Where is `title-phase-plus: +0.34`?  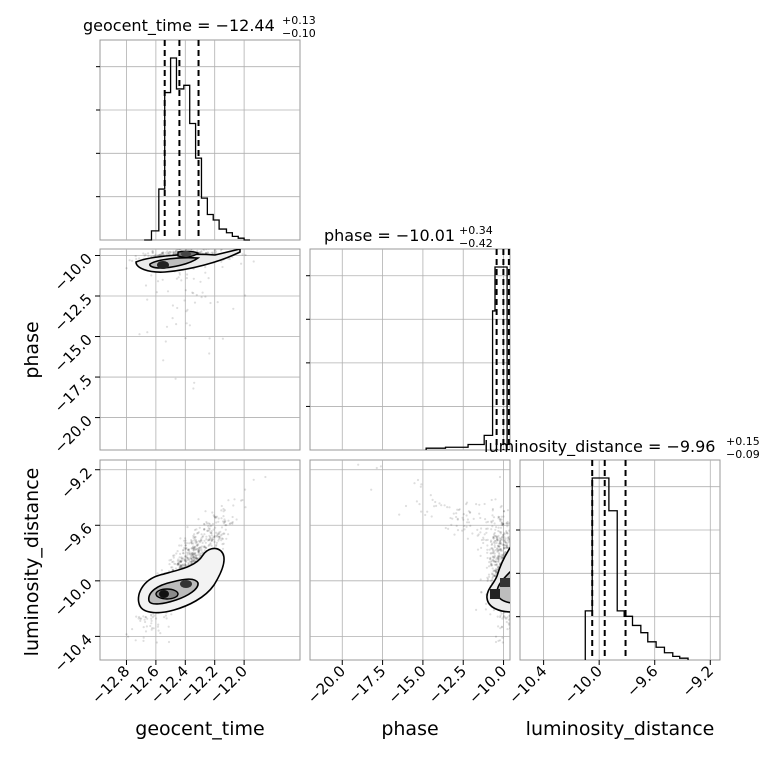 title-phase-plus: +0.34 is located at coordinates (476, 230).